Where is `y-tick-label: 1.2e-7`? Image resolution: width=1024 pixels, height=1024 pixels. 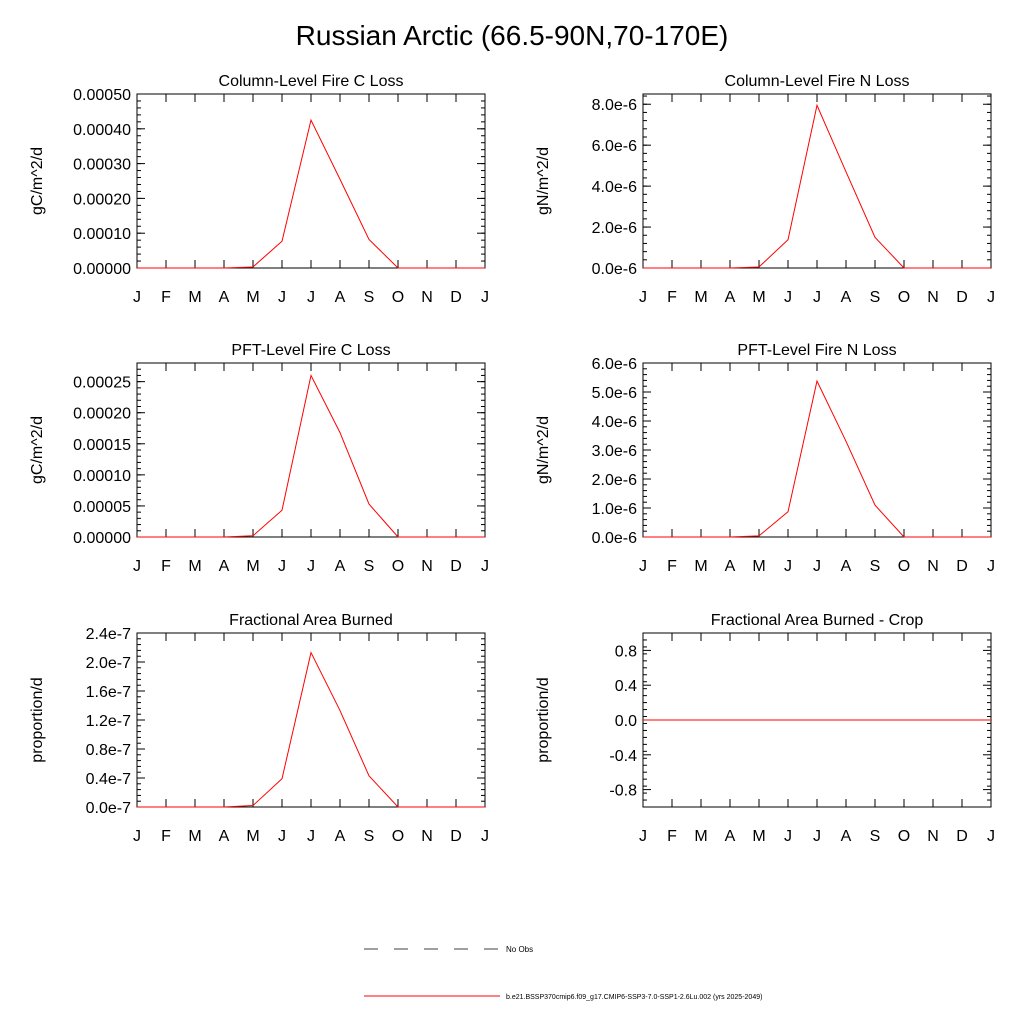 y-tick-label: 1.2e-7 is located at coordinates (108, 721).